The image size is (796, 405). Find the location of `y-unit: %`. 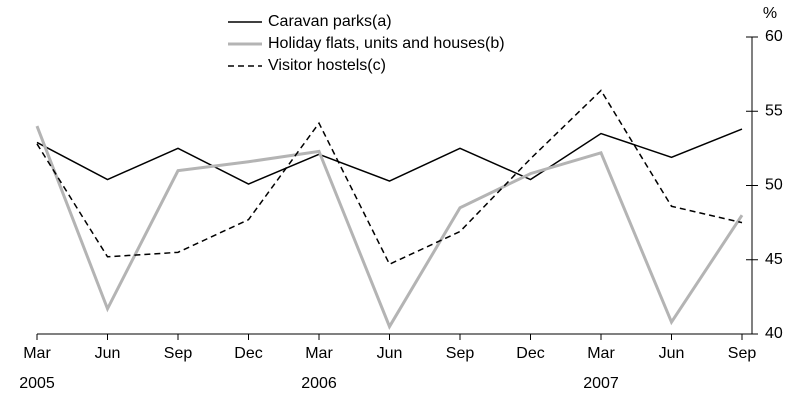

y-unit: % is located at coordinates (770, 13).